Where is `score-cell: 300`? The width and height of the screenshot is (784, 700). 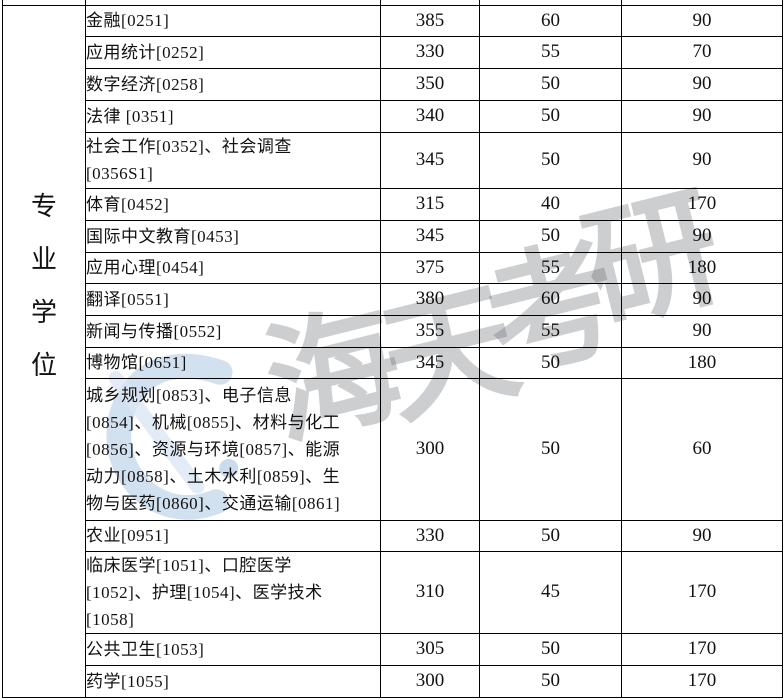 score-cell: 300 is located at coordinates (430, 449).